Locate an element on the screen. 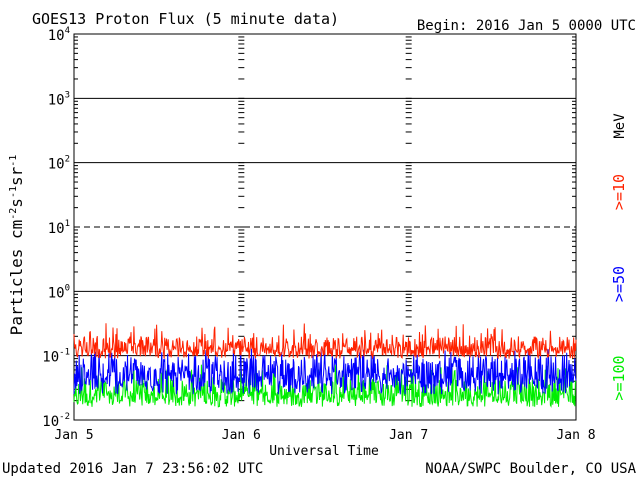  x-tick-labels: Jan 5 Jan 6 Jan 7 Jan 8 is located at coordinates (324, 435).